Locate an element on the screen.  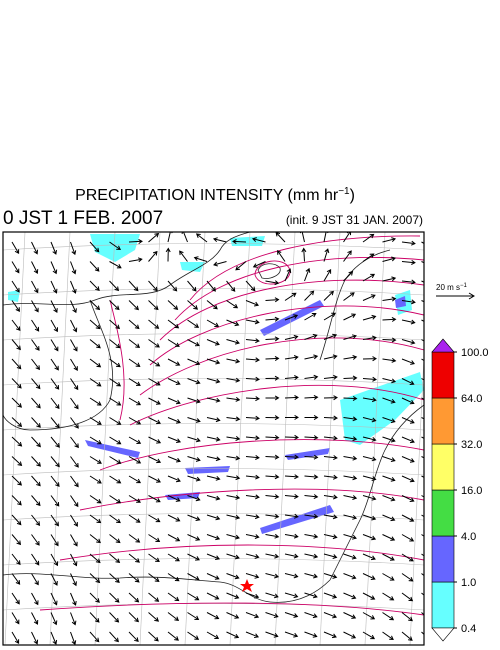
colorbar-over is located at coordinates (443, 345).